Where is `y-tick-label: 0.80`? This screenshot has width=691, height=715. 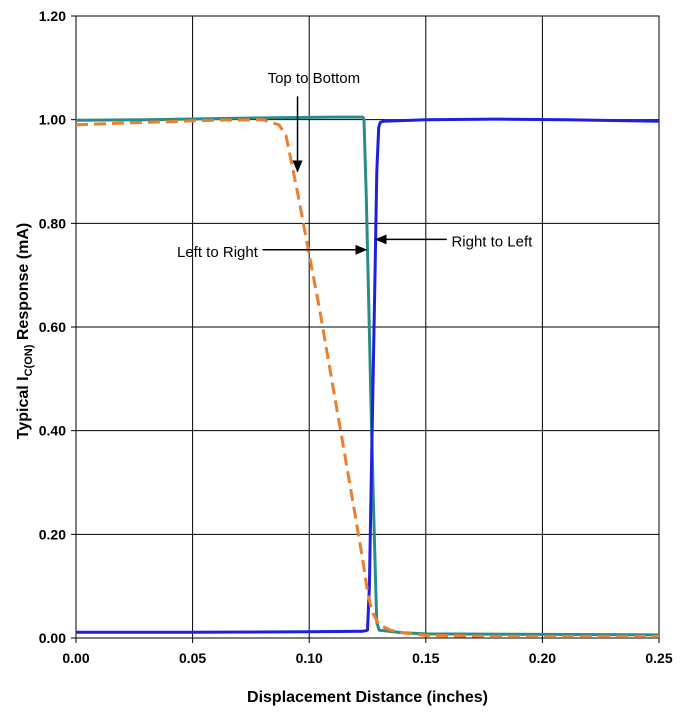 y-tick-label: 0.80 is located at coordinates (52, 223).